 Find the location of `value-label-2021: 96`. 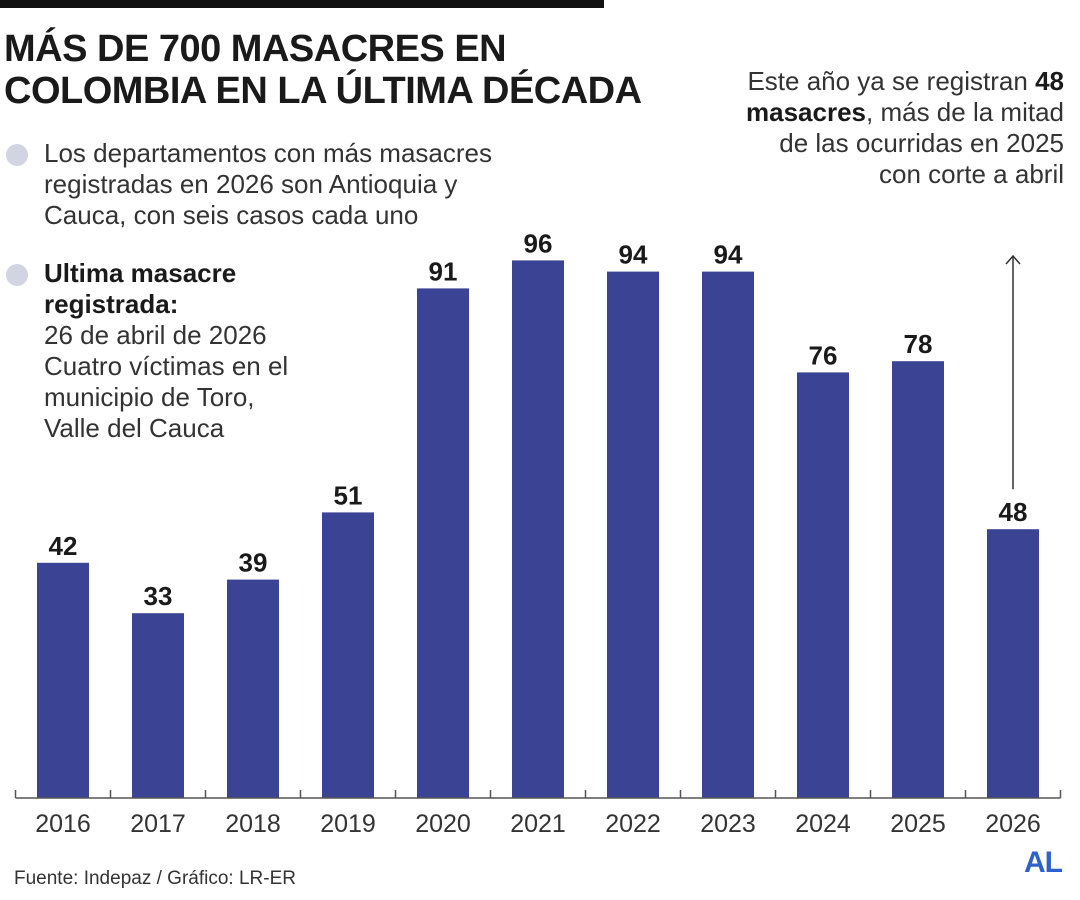

value-label-2021: 96 is located at coordinates (538, 243).